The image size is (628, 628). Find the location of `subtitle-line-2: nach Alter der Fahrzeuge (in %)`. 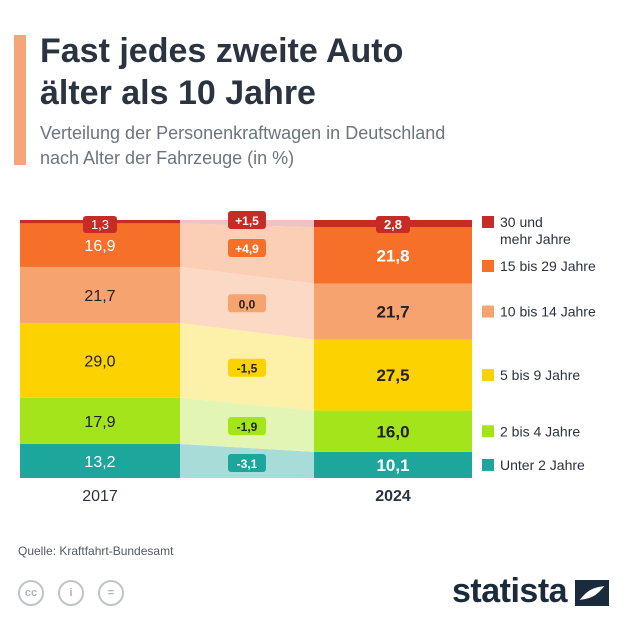

subtitle-line-2: nach Alter der Fahrzeuge (in %) is located at coordinates (167, 158).